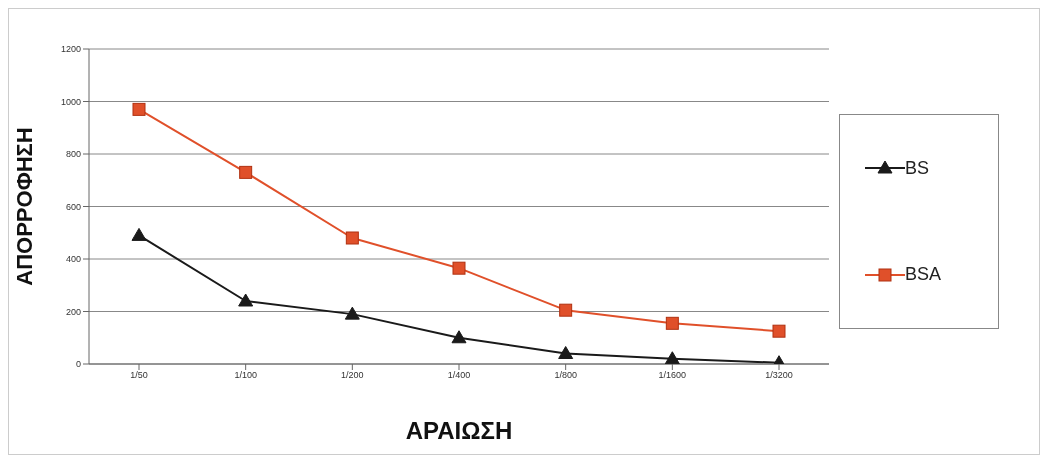 The image size is (1047, 465). What do you see at coordinates (78, 364) in the screenshot?
I see `y-tick-label: 0` at bounding box center [78, 364].